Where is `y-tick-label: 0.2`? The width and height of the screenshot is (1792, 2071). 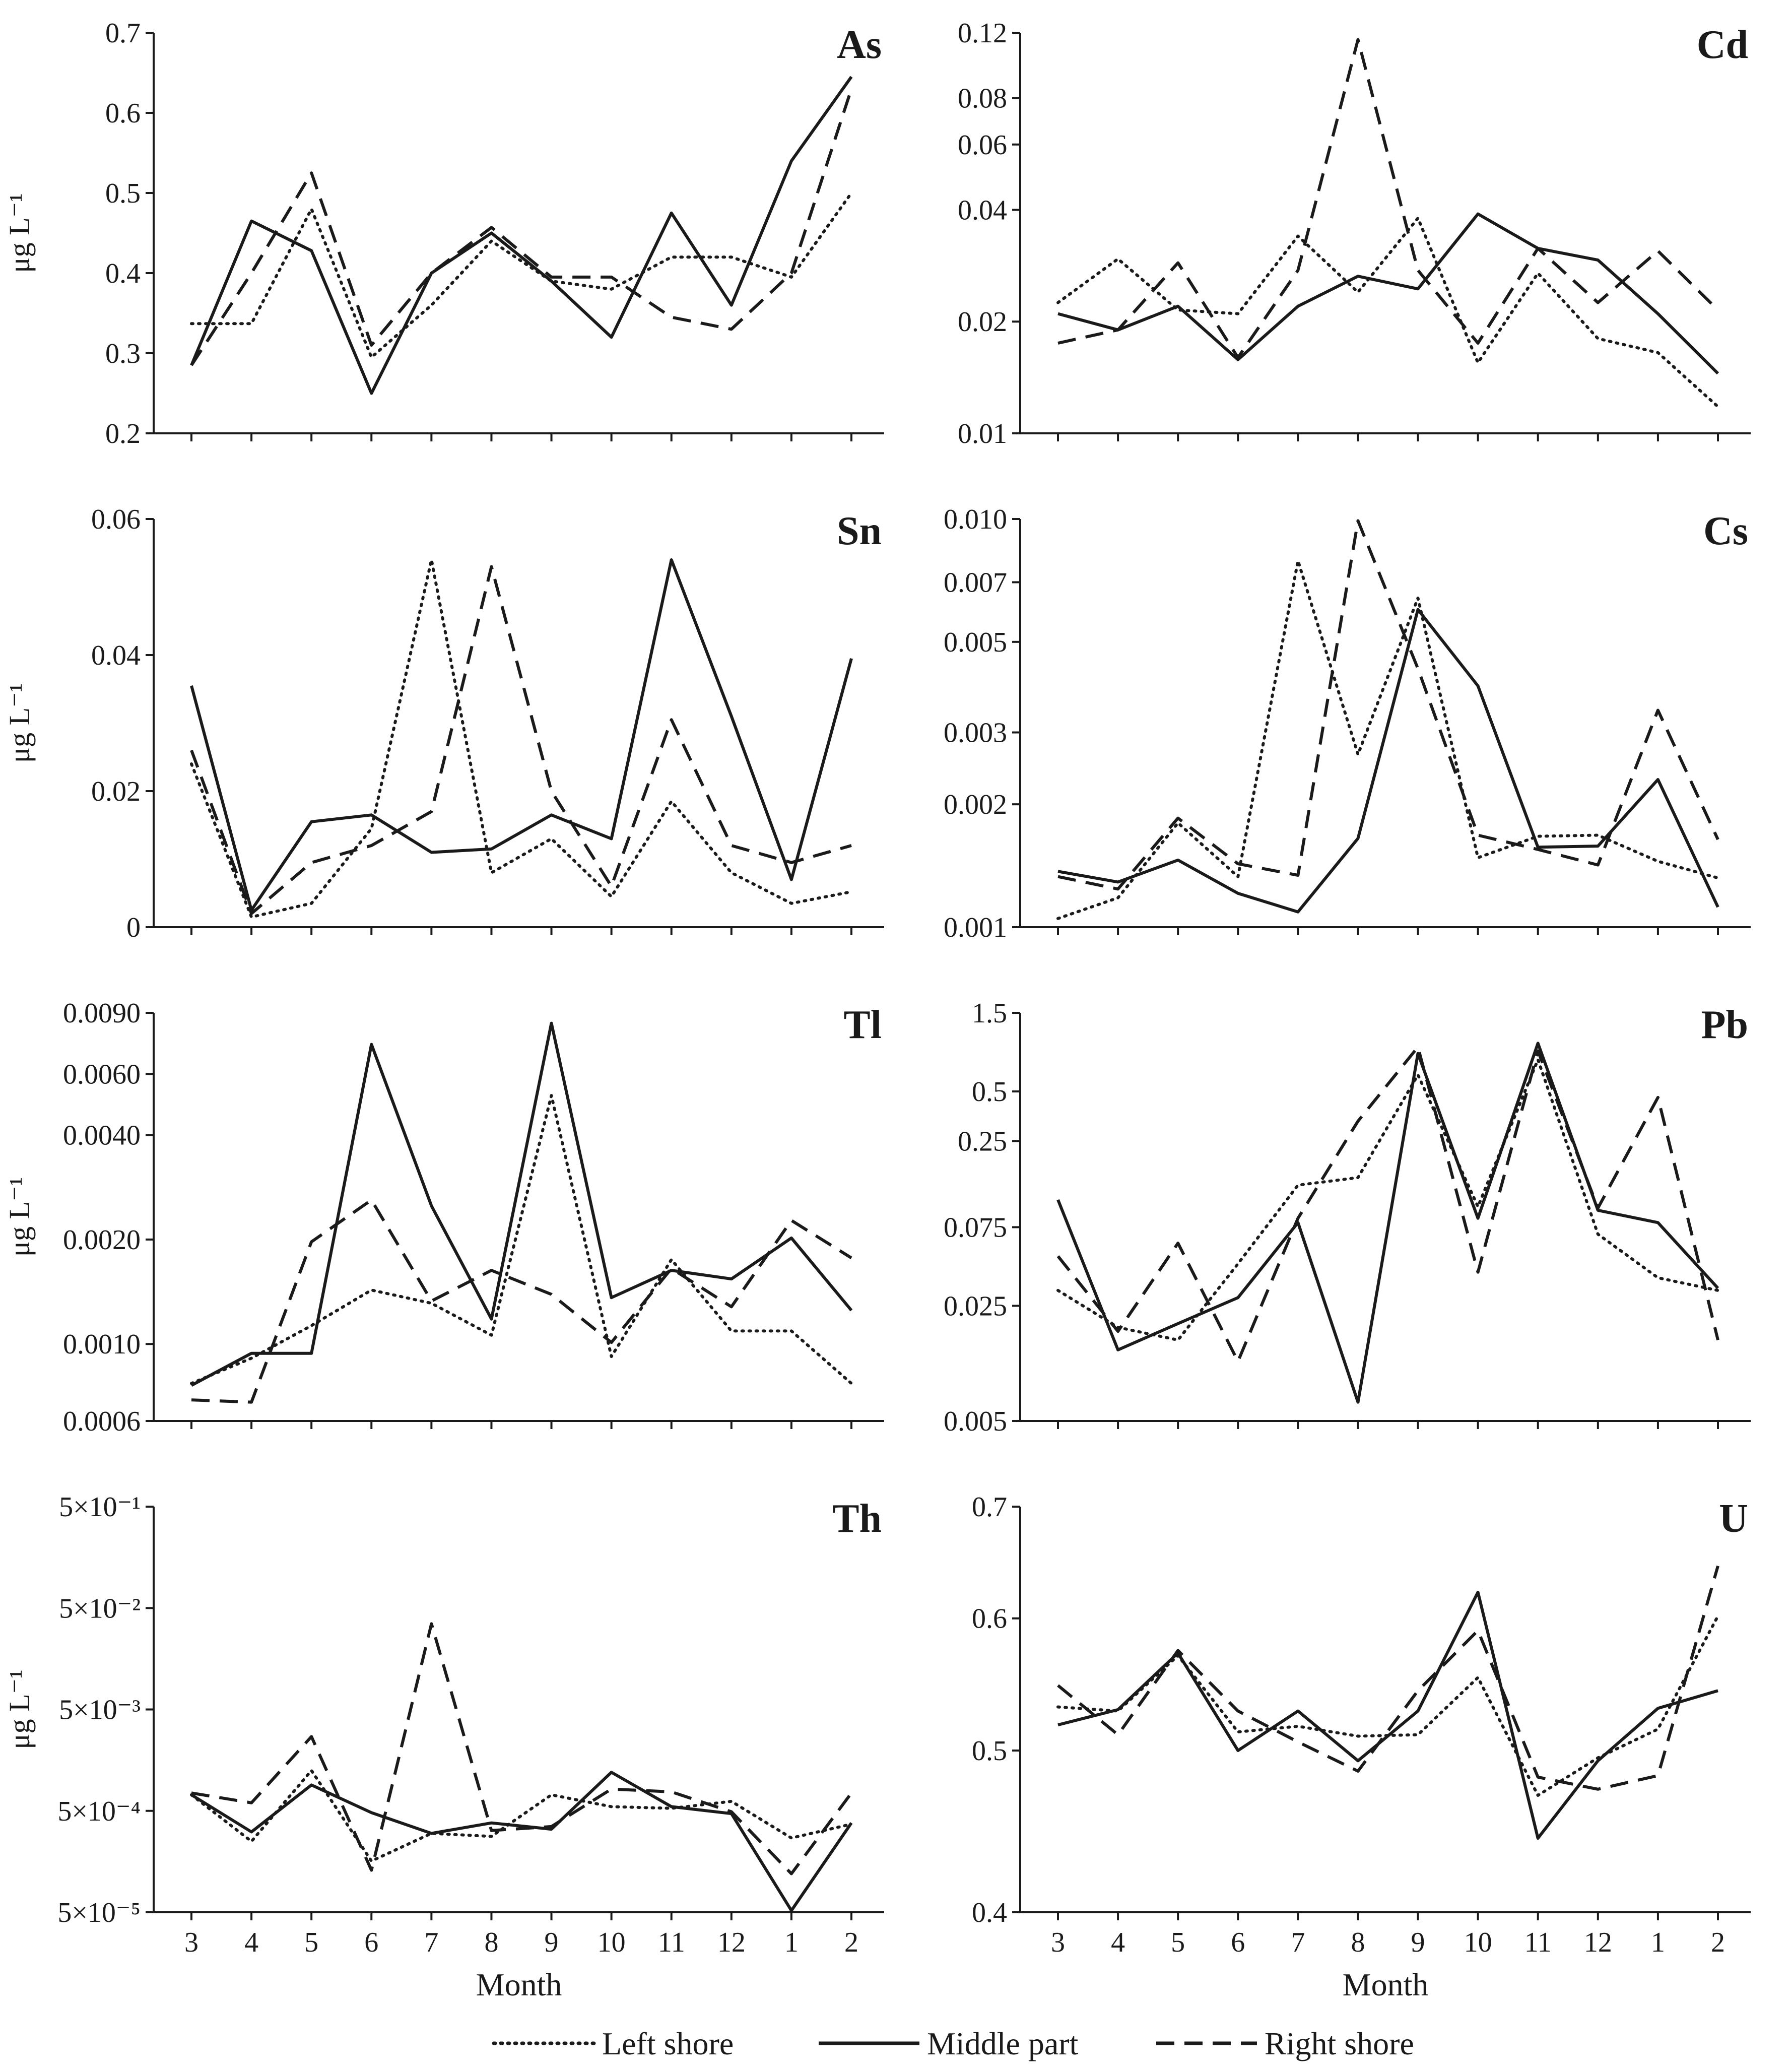
y-tick-label: 0.2 is located at coordinates (123, 433).